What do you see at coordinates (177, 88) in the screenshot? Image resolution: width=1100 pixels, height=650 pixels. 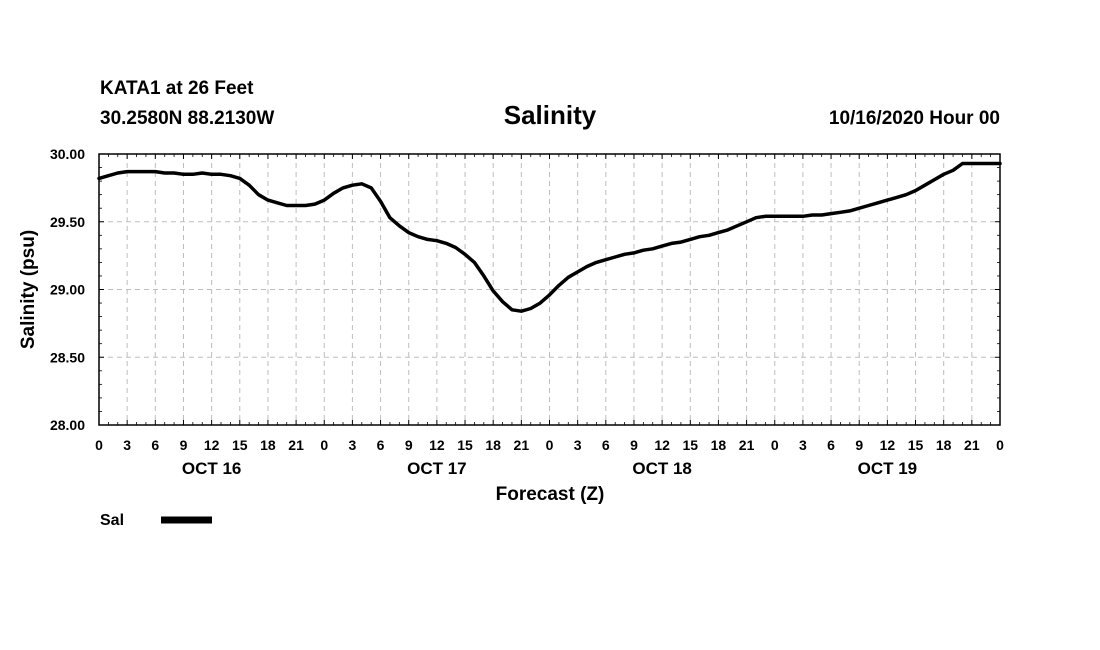 I see `station-label: KATA1 at 26 Feet` at bounding box center [177, 88].